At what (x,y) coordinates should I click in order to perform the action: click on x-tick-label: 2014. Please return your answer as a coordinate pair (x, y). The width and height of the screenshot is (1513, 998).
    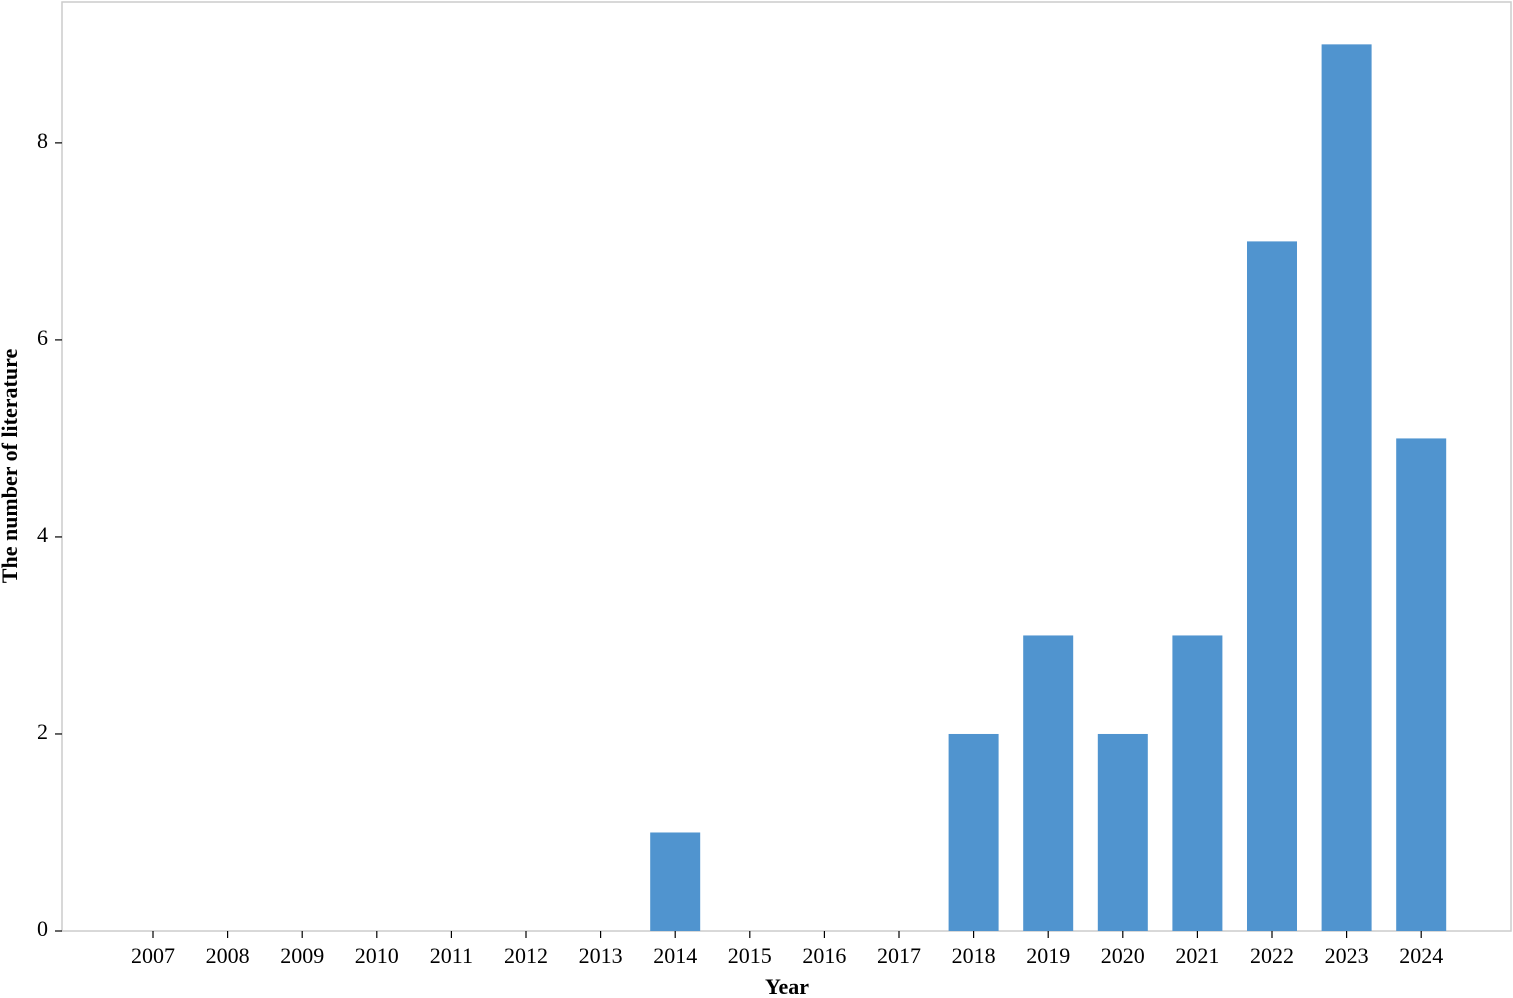
    Looking at the image, I should click on (675, 955).